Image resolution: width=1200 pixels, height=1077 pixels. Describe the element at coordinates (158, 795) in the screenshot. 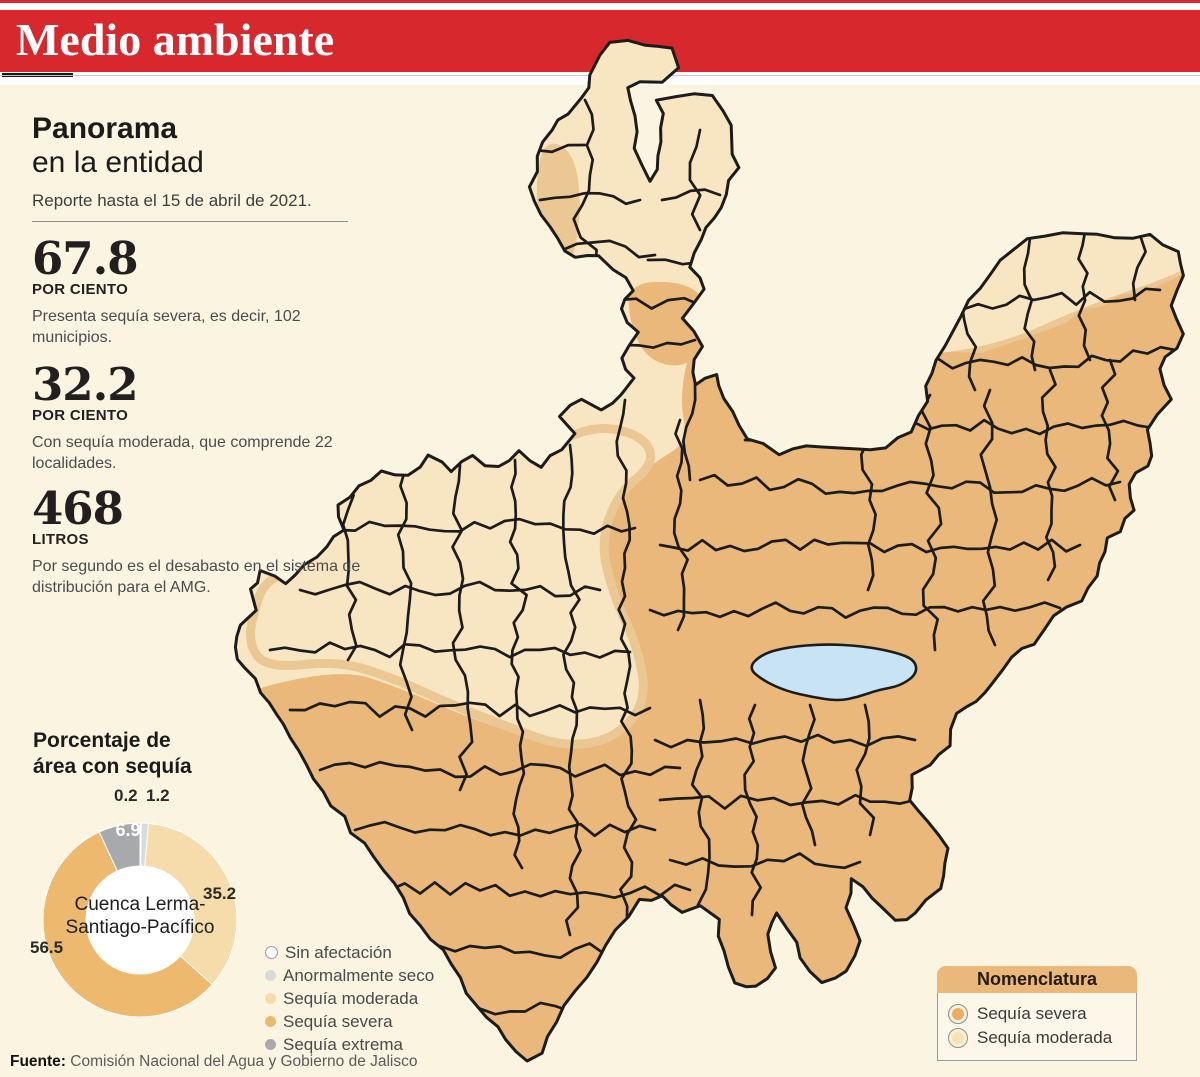

I see `slice-label-anormalmente-seco: 1.2` at that location.